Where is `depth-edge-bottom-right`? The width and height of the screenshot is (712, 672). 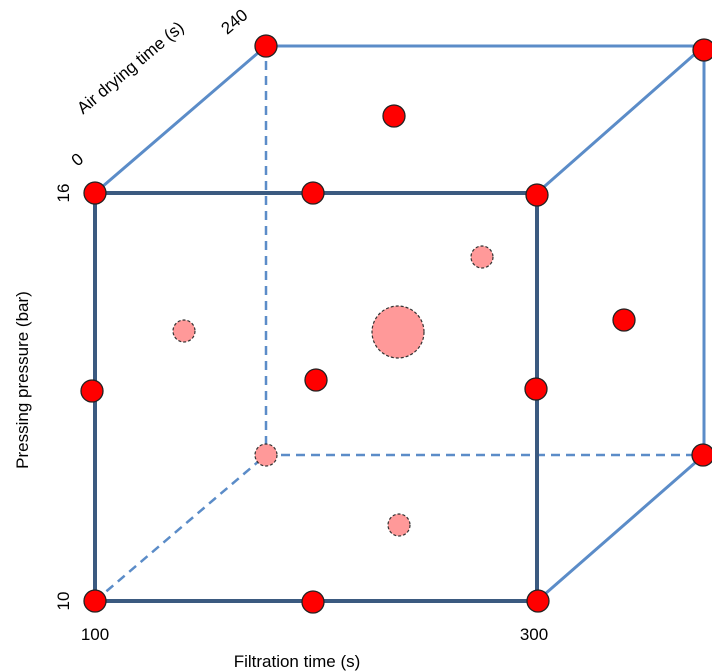
depth-edge-bottom-right is located at coordinates (620, 528).